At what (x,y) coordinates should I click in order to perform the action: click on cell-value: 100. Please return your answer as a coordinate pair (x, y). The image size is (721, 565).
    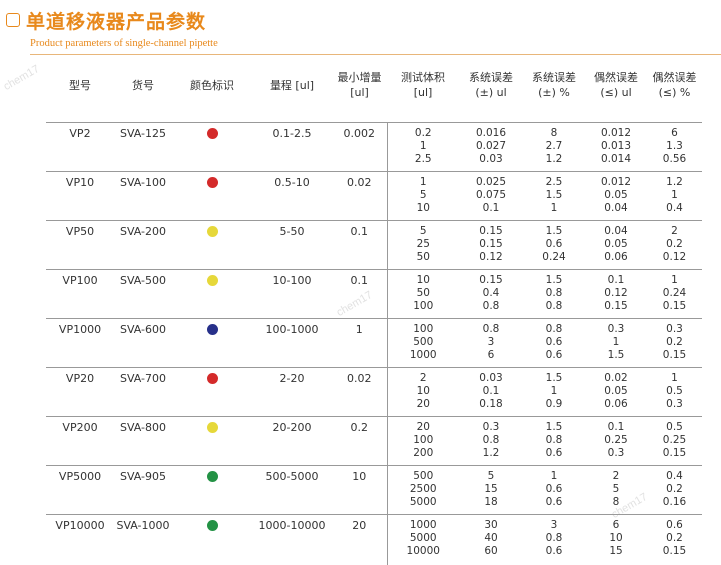
    Looking at the image, I should click on (423, 306).